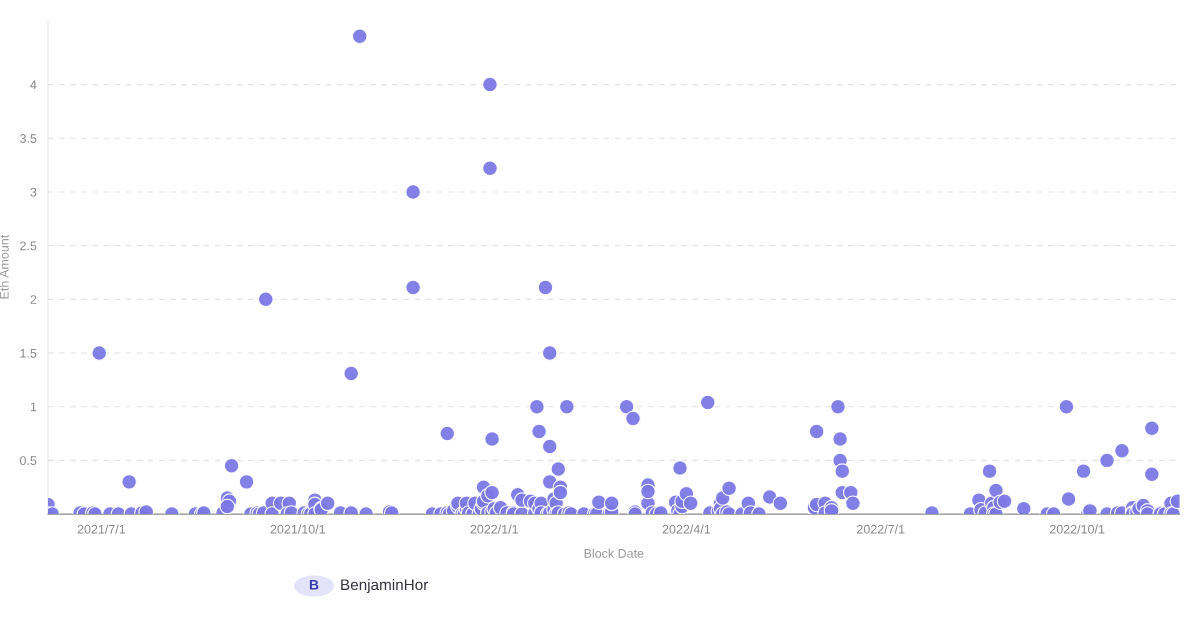  Describe the element at coordinates (28, 138) in the screenshot. I see `y-tick-label: 3.5` at that location.